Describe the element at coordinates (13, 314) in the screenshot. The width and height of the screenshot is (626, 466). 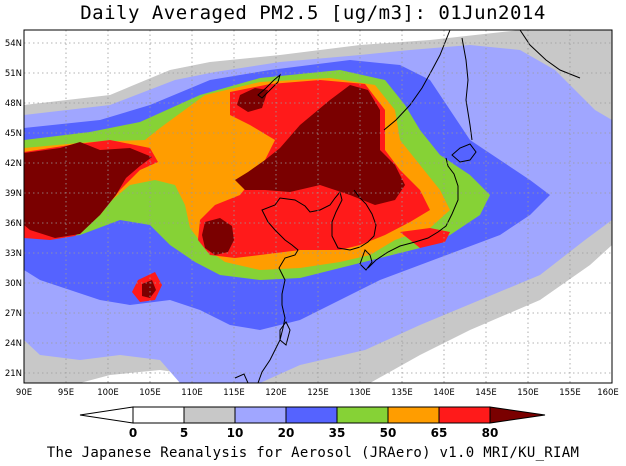
I see `lat-label: 27N` at that location.